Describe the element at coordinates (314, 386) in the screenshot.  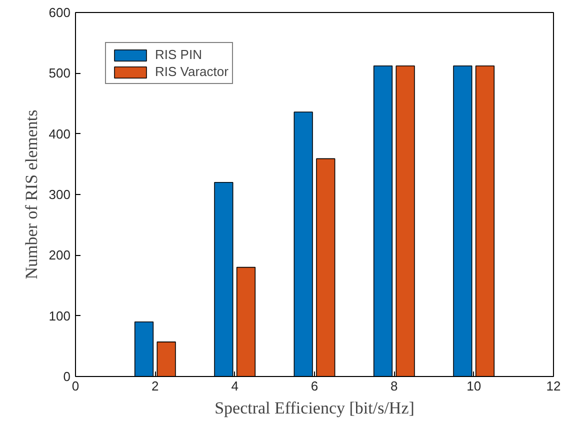
I see `x-tick-label: 6` at that location.